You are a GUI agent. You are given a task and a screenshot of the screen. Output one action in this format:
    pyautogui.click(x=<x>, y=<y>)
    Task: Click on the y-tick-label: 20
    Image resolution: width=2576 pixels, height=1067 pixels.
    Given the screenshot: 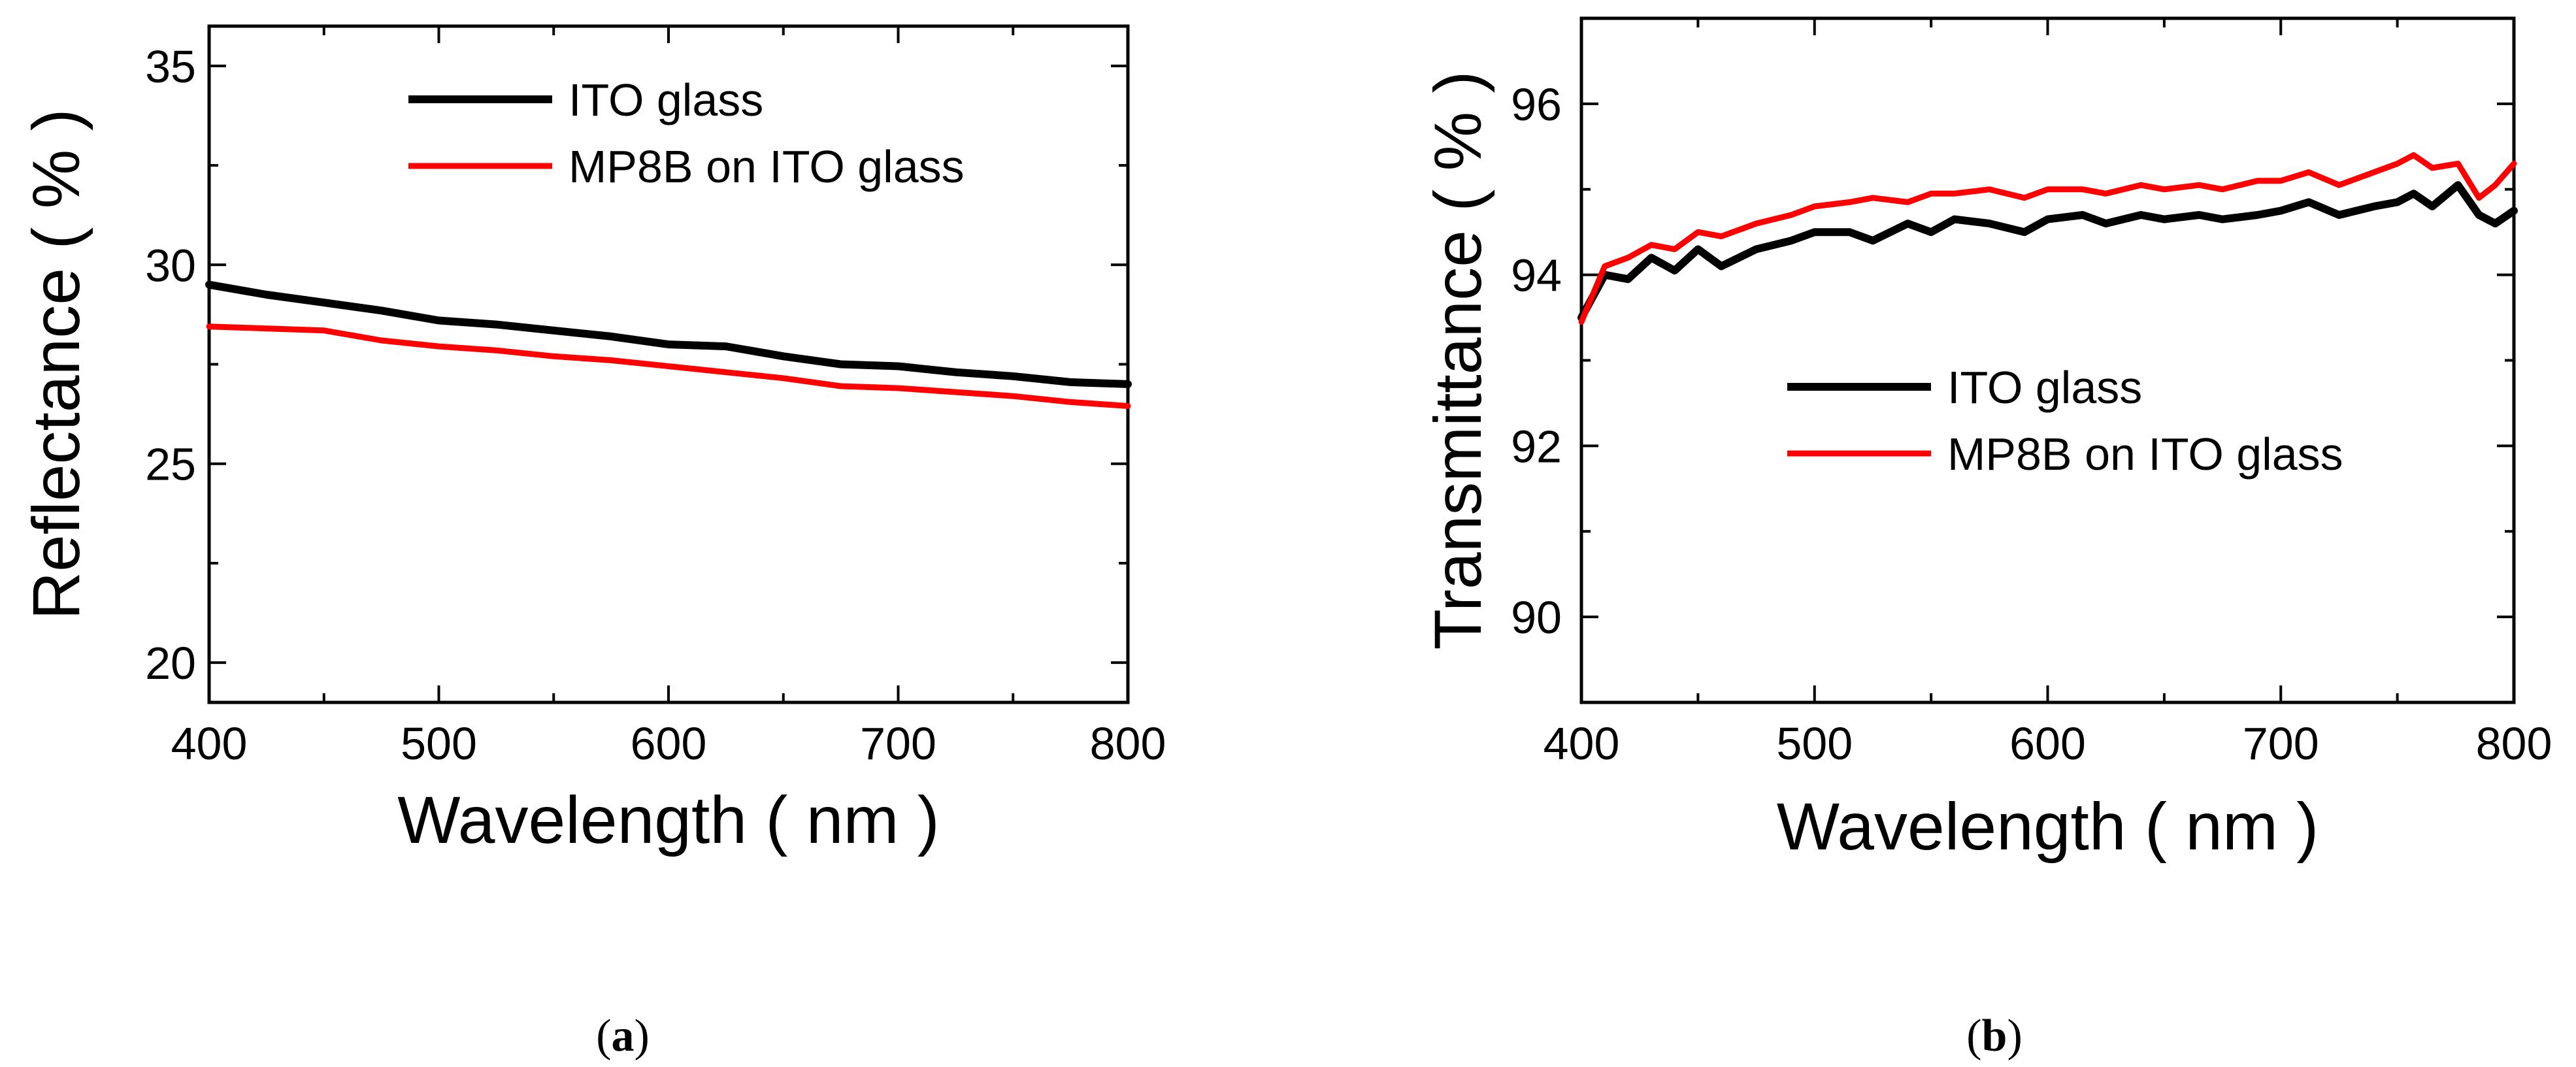 What is the action you would take?
    pyautogui.click(x=170, y=663)
    